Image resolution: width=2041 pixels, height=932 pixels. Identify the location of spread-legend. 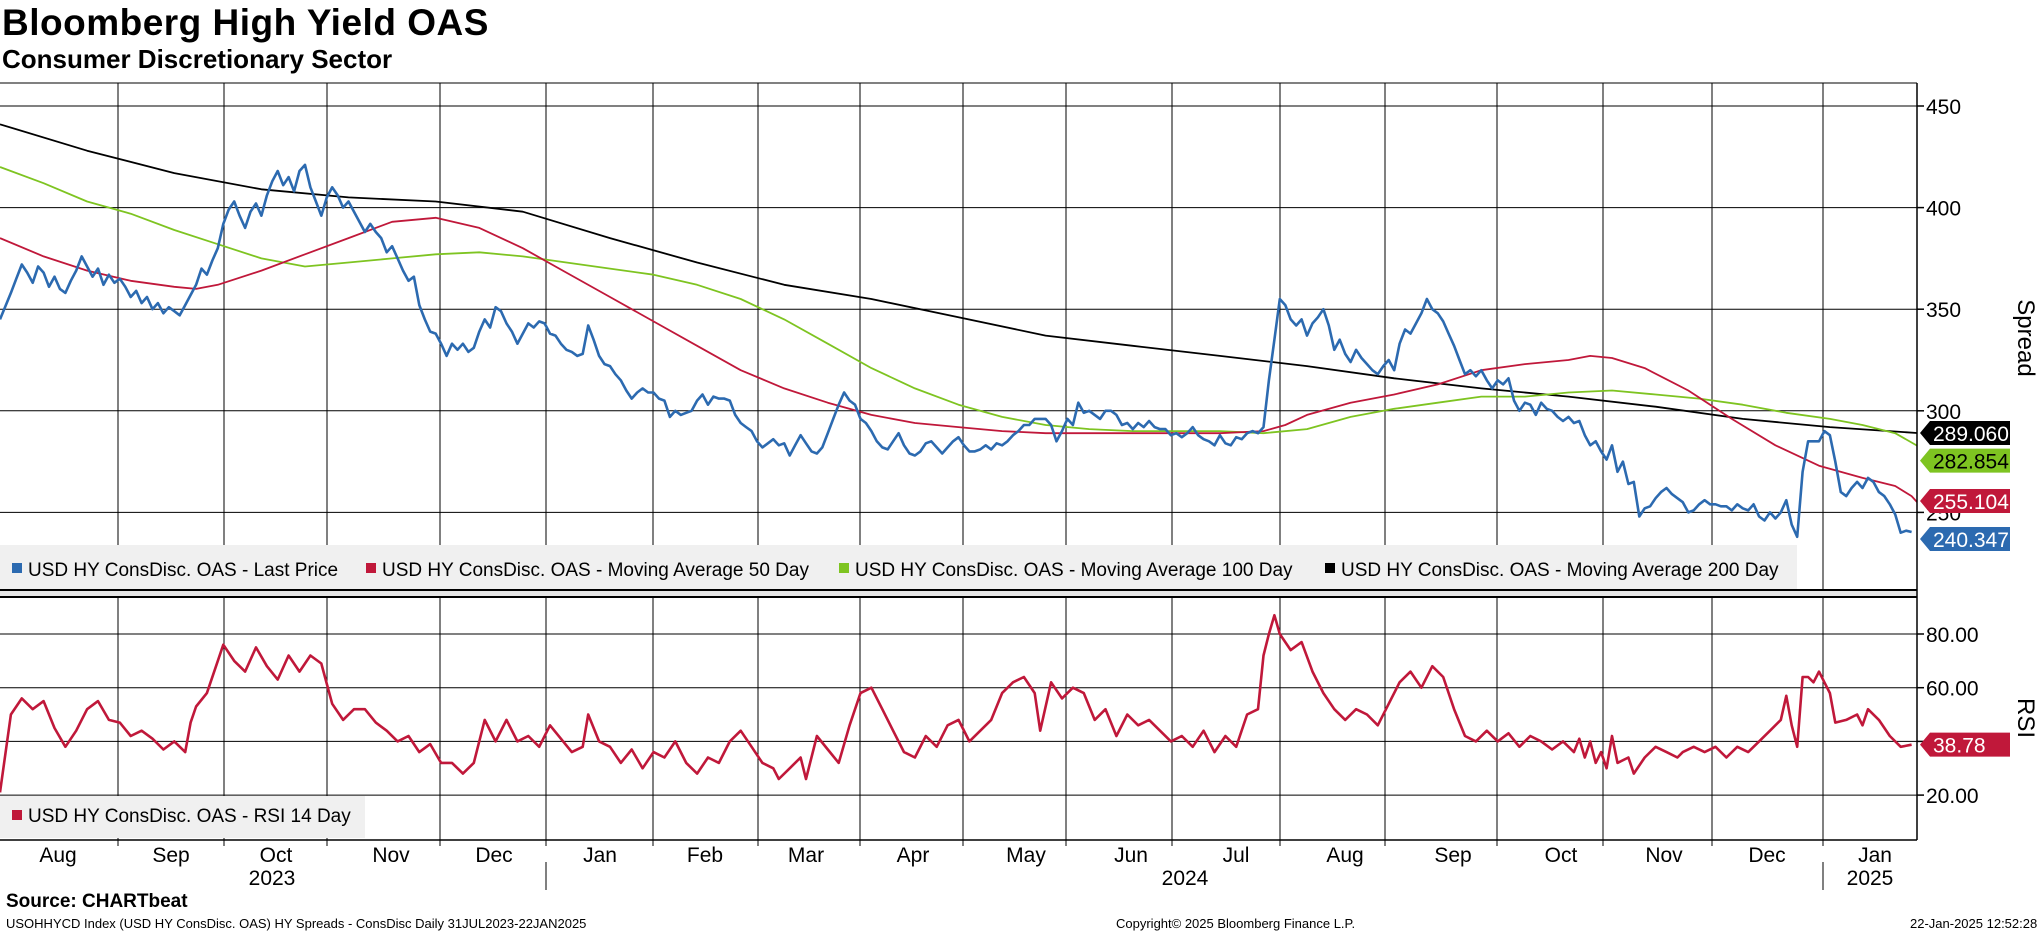
(898, 567).